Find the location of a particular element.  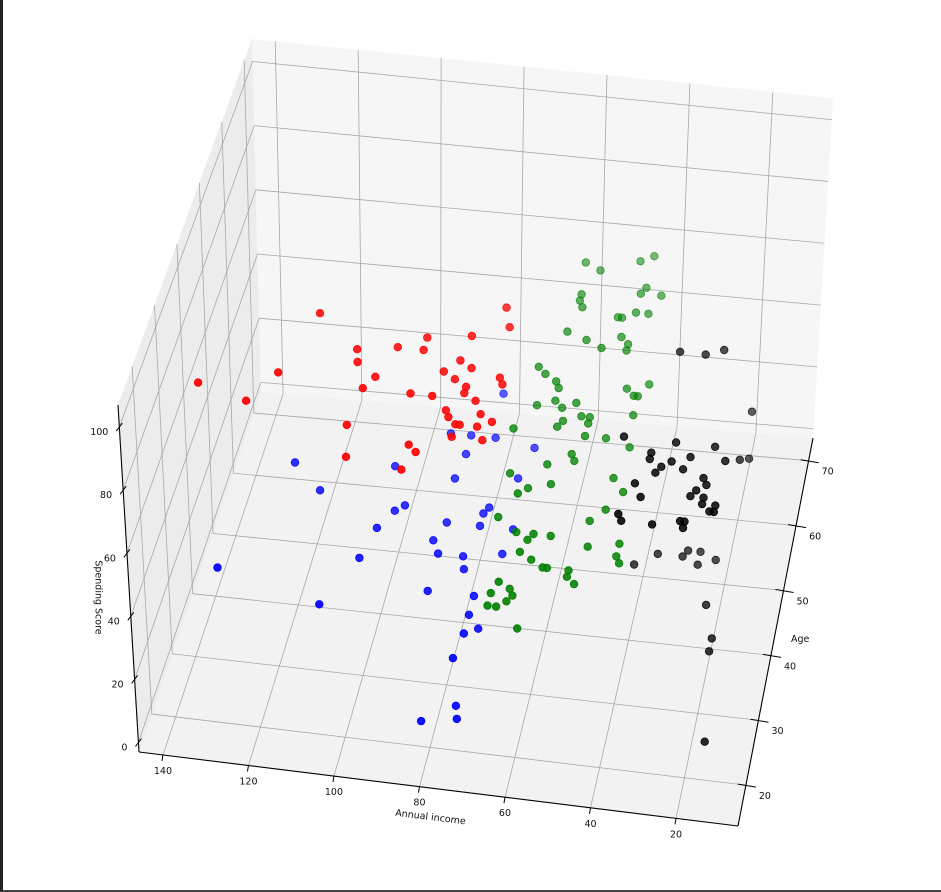

tick-label: 60 is located at coordinates (110, 558).